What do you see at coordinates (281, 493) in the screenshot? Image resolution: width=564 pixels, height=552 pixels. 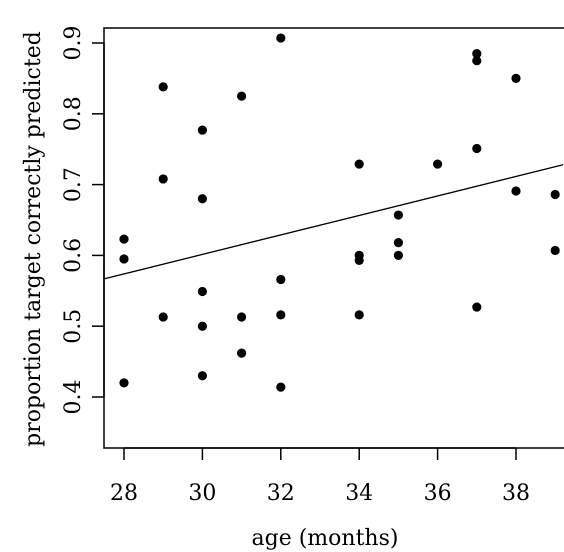 I see `x-tick-label: 32` at bounding box center [281, 493].